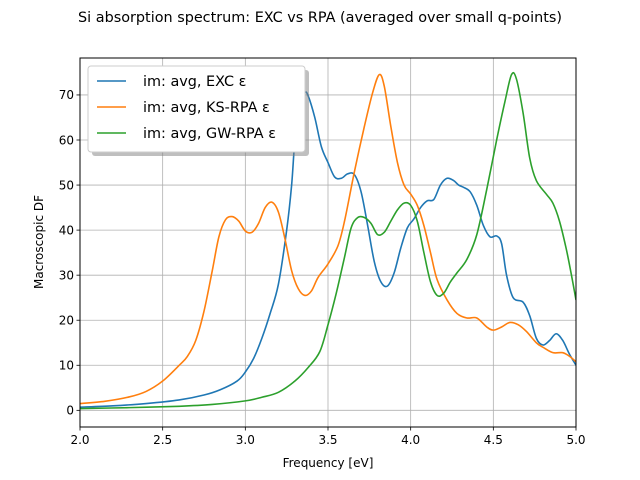 The width and height of the screenshot is (640, 480). Describe the element at coordinates (79, 440) in the screenshot. I see `x-tick-label: 2.0` at that location.